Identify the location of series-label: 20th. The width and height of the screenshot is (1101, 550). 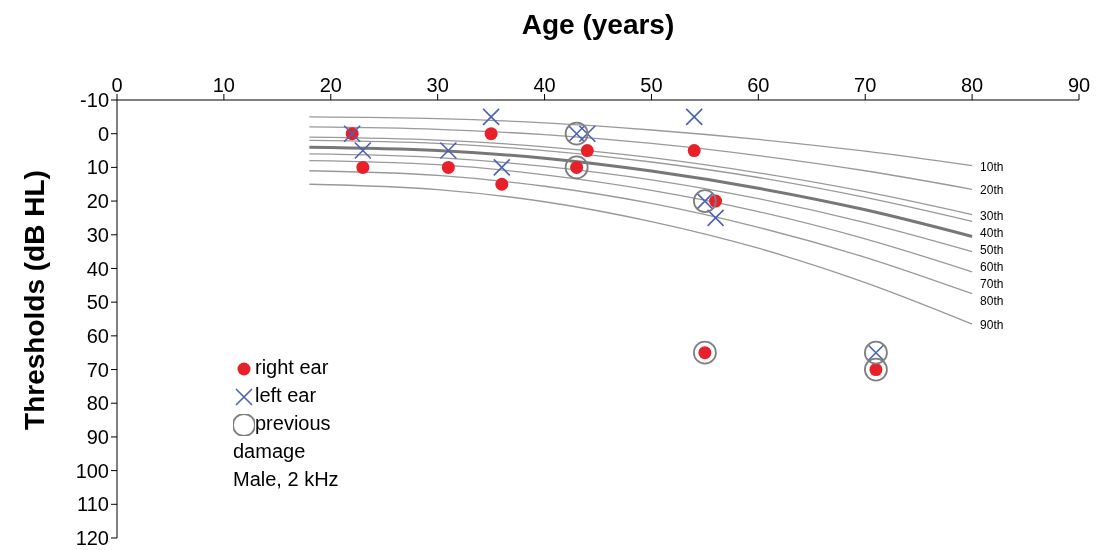
(992, 190).